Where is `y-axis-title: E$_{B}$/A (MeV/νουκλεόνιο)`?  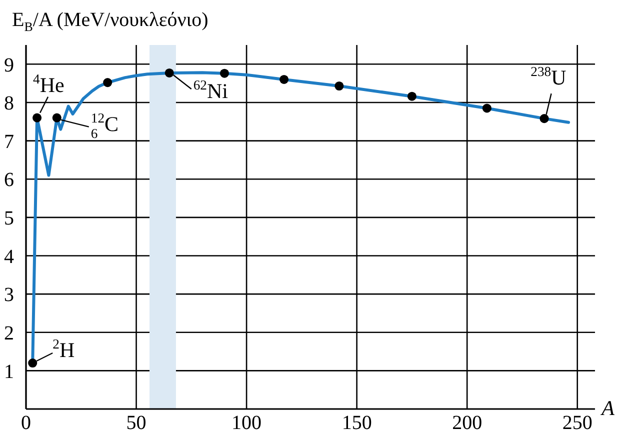
y-axis-title: E$_{B}$/A (MeV/νουκλεόνιο) is located at coordinates (110, 21).